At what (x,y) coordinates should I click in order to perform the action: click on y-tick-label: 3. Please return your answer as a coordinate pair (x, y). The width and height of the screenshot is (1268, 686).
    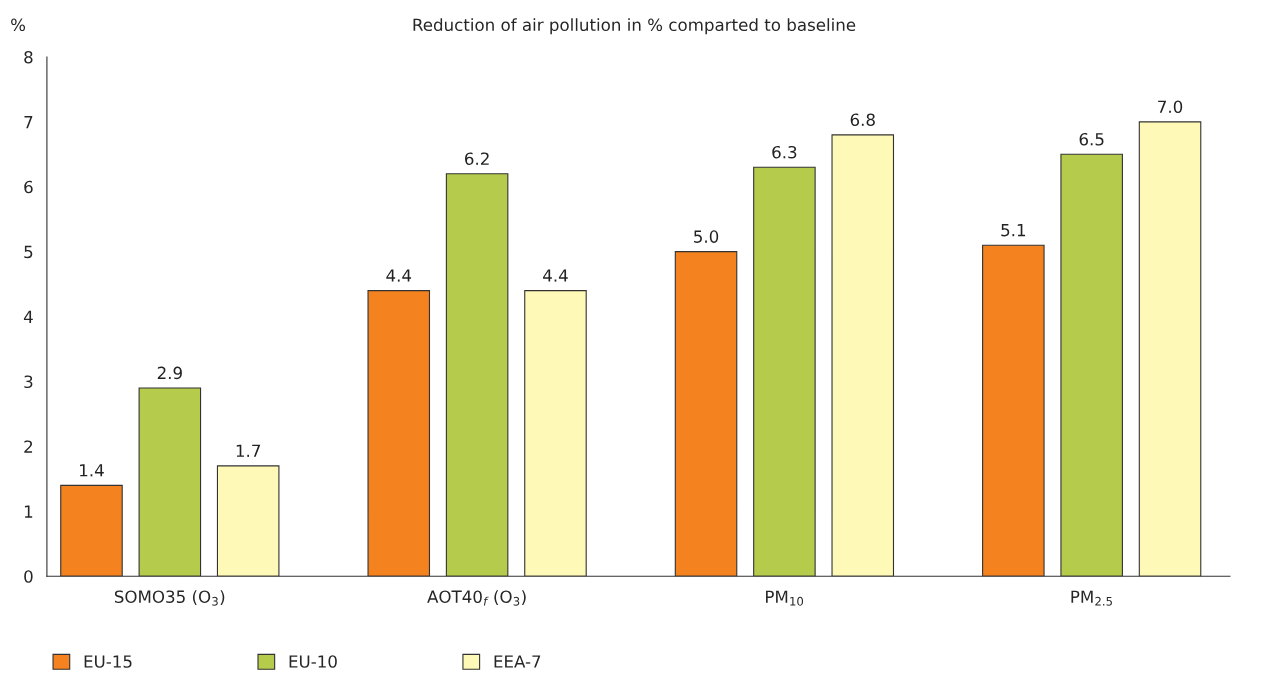
    Looking at the image, I should click on (28, 382).